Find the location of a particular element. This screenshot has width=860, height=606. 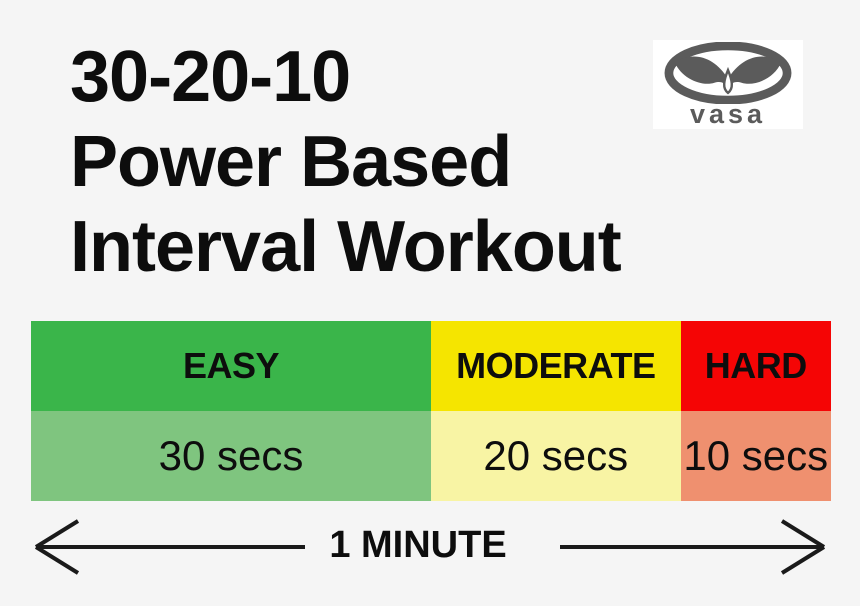

segment-hard: HARD is located at coordinates (755, 366).